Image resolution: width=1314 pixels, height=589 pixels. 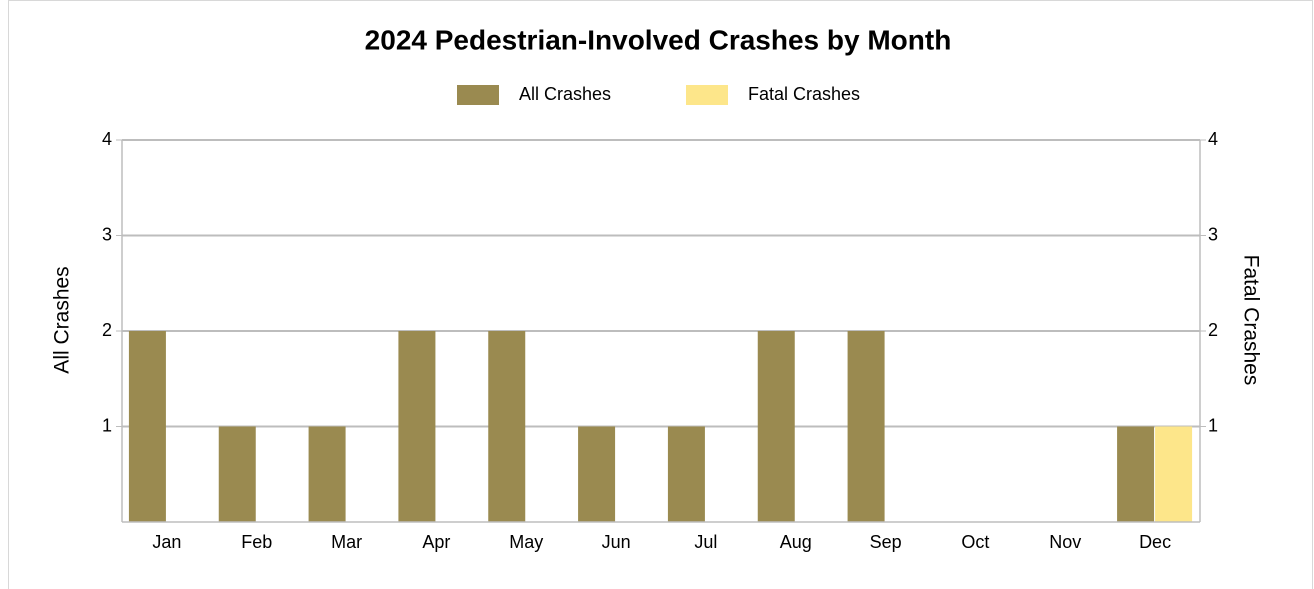 What do you see at coordinates (107, 330) in the screenshot?
I see `y-tick-label: 2` at bounding box center [107, 330].